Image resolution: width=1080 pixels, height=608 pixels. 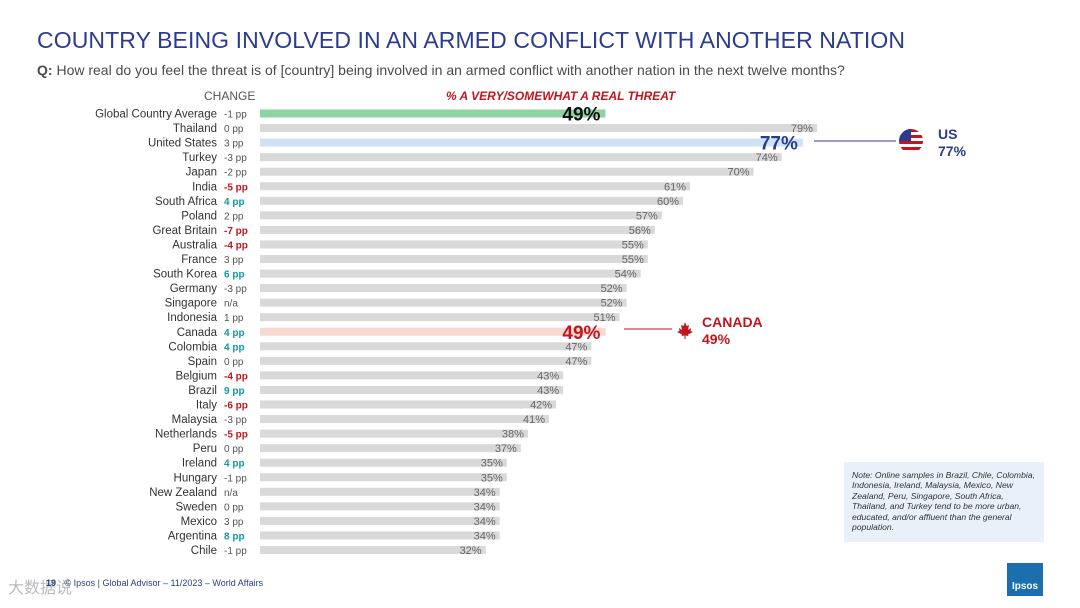 What do you see at coordinates (767, 158) in the screenshot?
I see `value-label-3: 74%` at bounding box center [767, 158].